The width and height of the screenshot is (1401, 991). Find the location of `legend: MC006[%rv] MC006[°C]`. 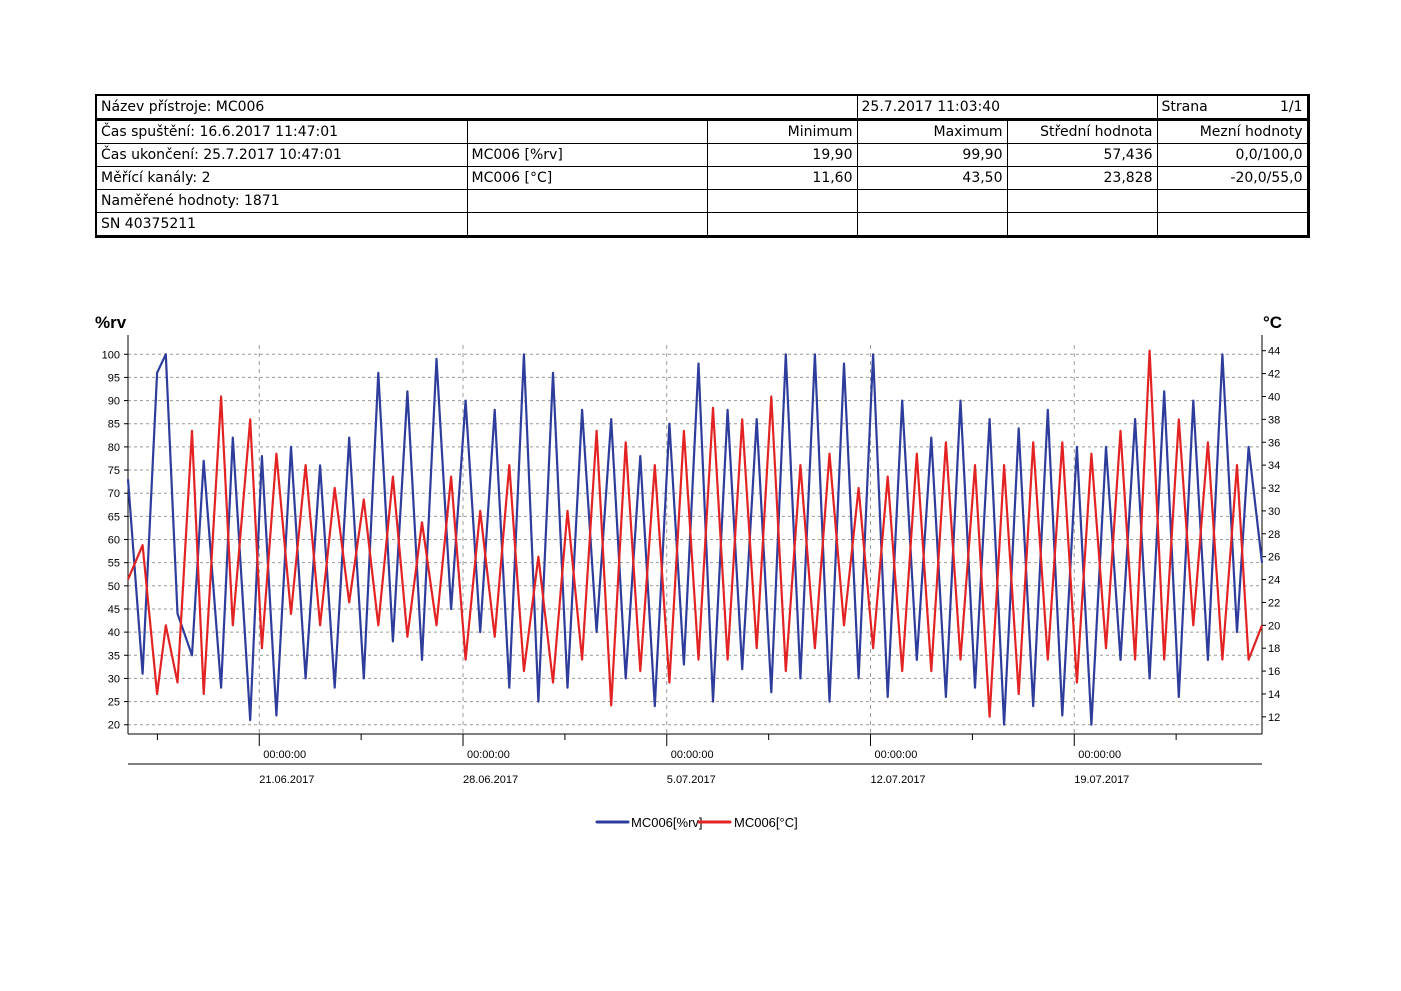

legend: MC006[%rv] MC006[°C] is located at coordinates (696, 822).